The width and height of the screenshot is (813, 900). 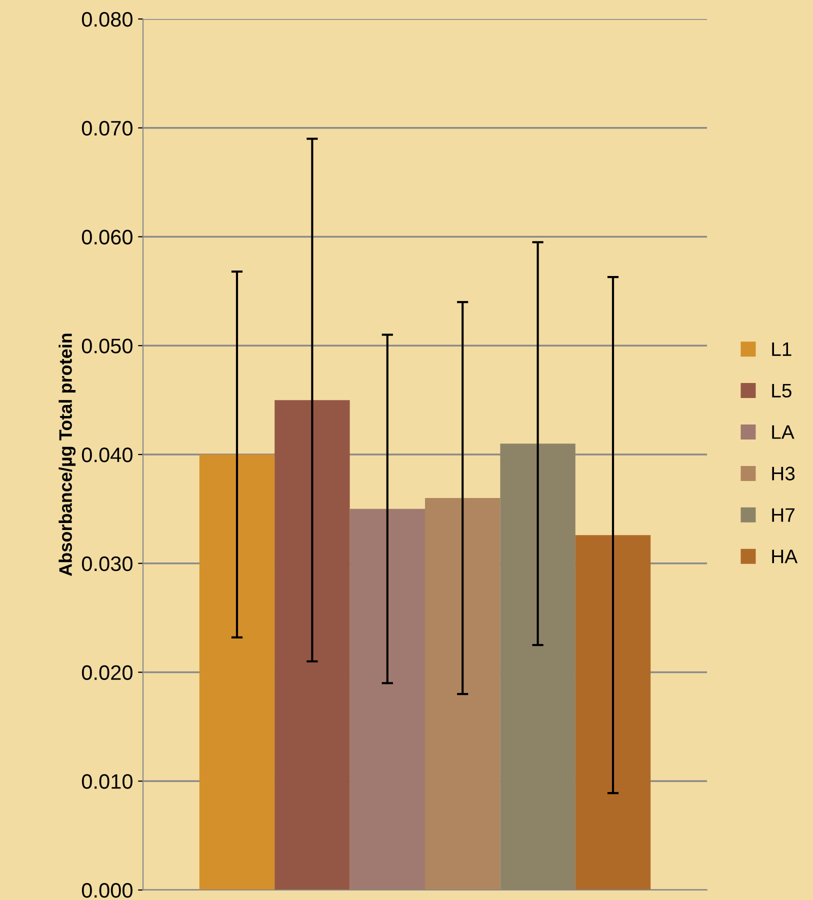 I want to click on legend-label: H7, so click(x=783, y=515).